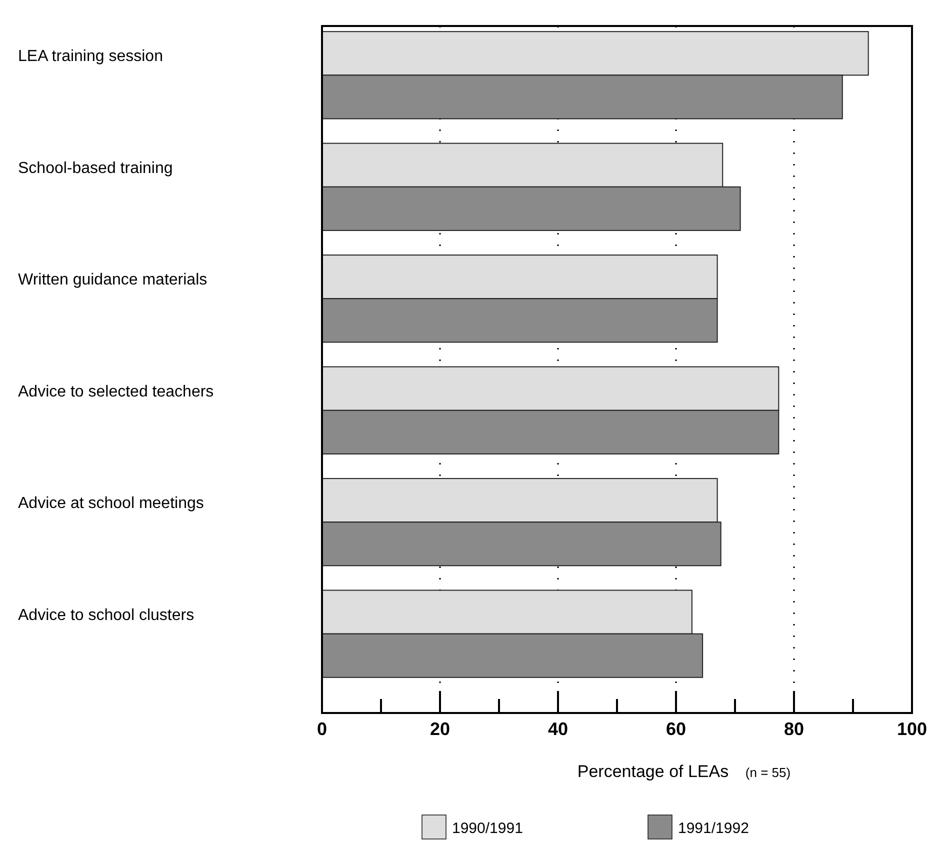 The height and width of the screenshot is (853, 934). What do you see at coordinates (676, 729) in the screenshot?
I see `x-tick-label: 60` at bounding box center [676, 729].